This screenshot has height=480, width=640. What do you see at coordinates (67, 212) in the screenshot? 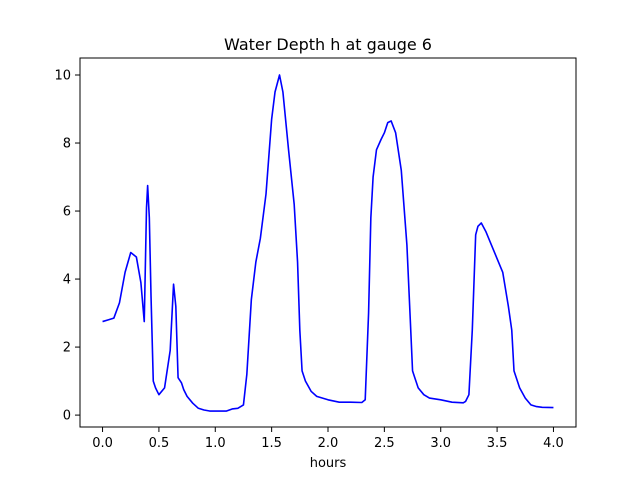
I see `y-tick-label: 6` at bounding box center [67, 212].